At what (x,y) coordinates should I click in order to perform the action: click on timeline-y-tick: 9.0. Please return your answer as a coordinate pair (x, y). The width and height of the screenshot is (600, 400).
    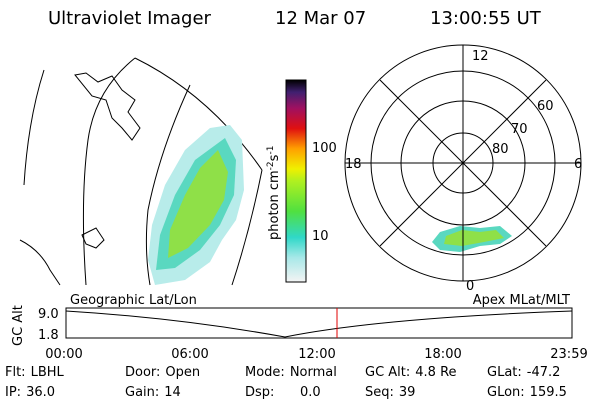
    Looking at the image, I should click on (48, 314).